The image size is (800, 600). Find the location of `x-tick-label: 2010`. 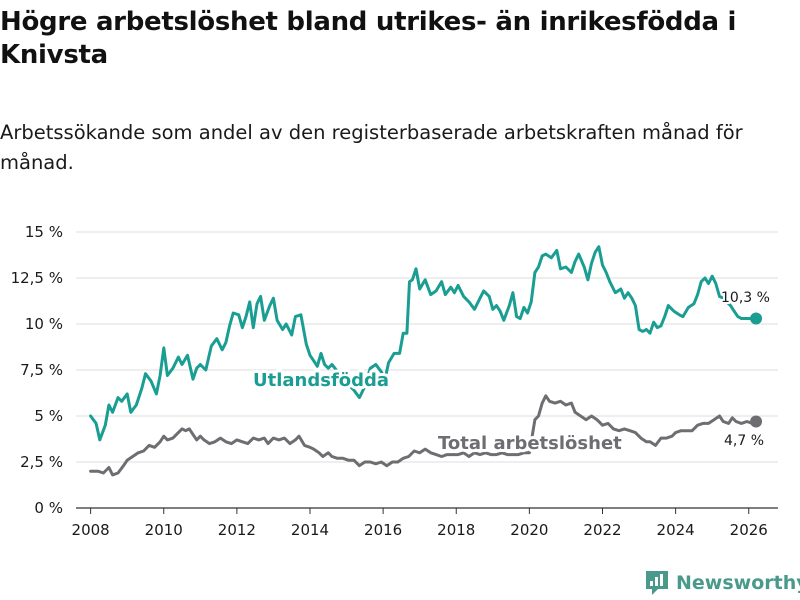

x-tick-label: 2010 is located at coordinates (164, 530).